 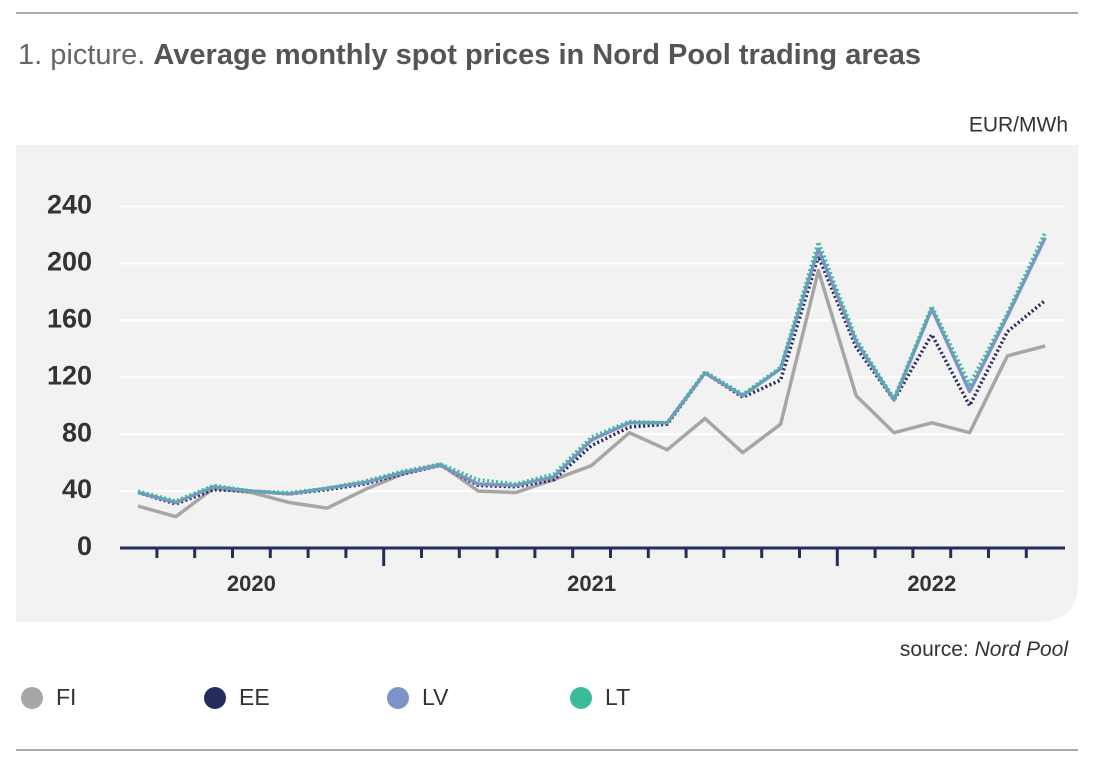 I want to click on y-tick-label: 0, so click(x=84, y=546).